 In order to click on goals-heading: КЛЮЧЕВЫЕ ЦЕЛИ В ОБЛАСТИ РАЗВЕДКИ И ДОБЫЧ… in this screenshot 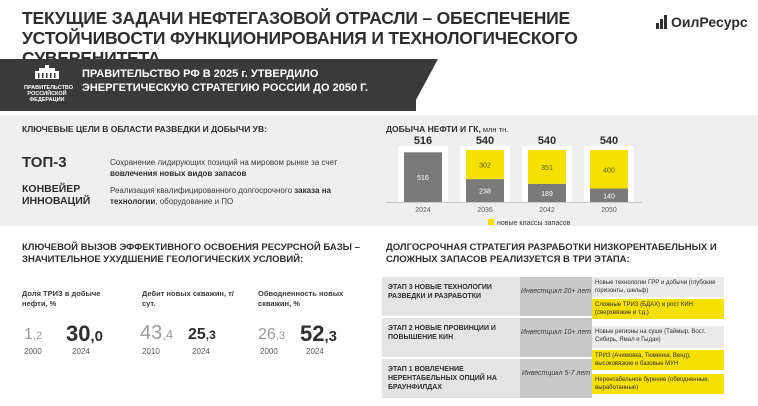, I will do `click(144, 129)`.